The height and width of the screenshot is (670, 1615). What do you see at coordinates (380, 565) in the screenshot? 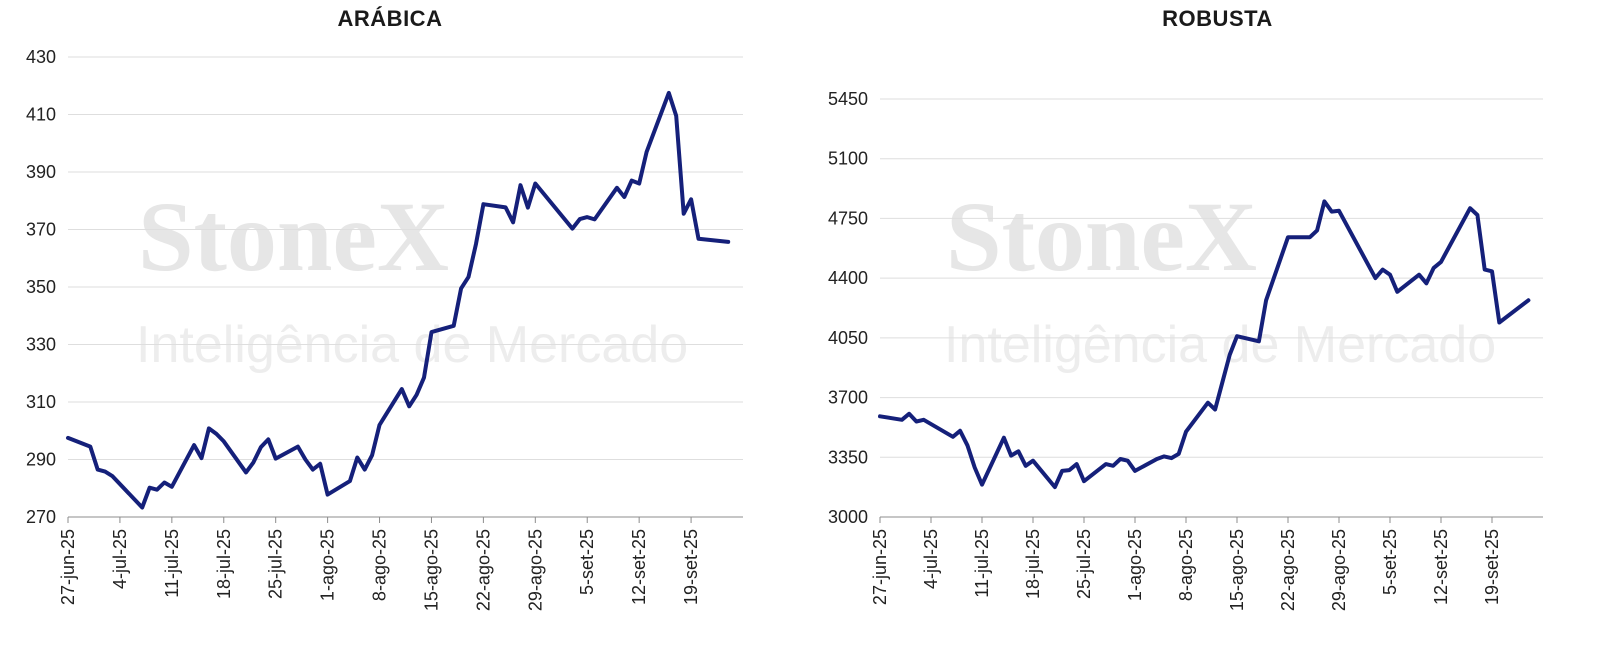
I see `x-tick-label: 8-ago-25` at bounding box center [380, 565].